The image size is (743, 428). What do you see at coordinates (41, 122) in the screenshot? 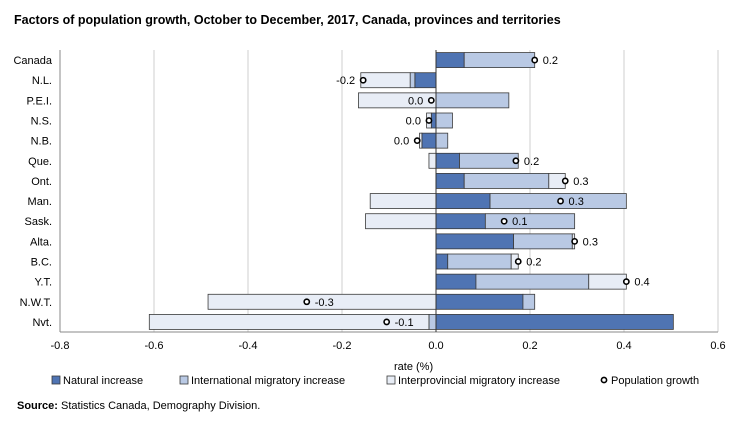
I see `category-label: N.S.` at bounding box center [41, 122].